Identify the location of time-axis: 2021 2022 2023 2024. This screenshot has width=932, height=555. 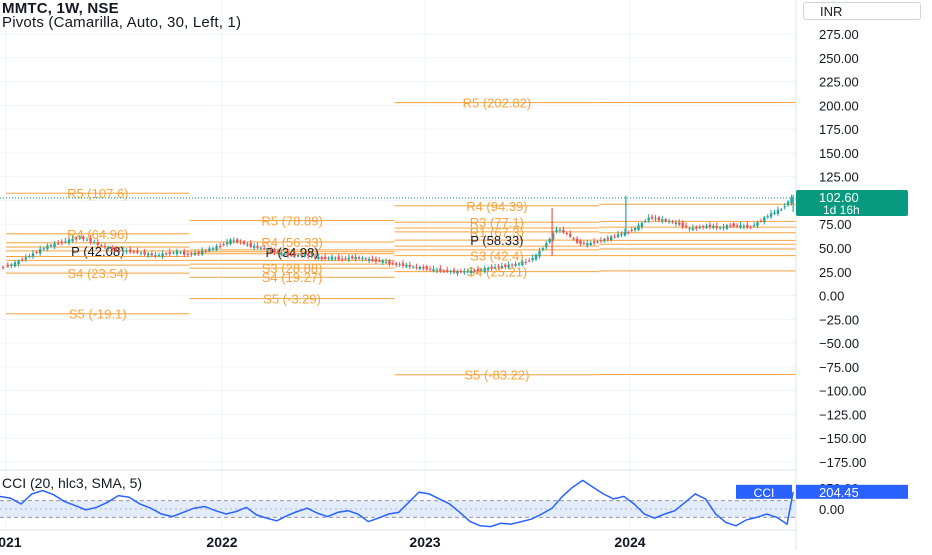
(398, 539).